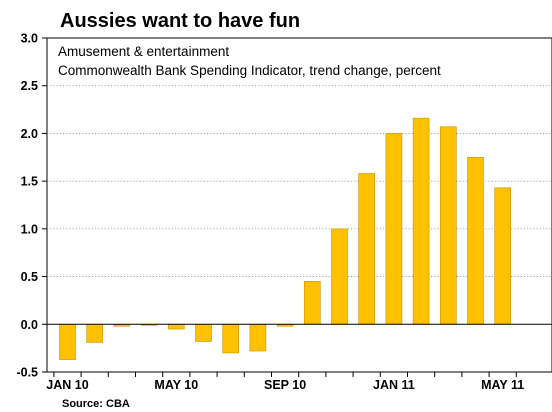  I want to click on x-tick-label-2: SEP 10, so click(285, 385).